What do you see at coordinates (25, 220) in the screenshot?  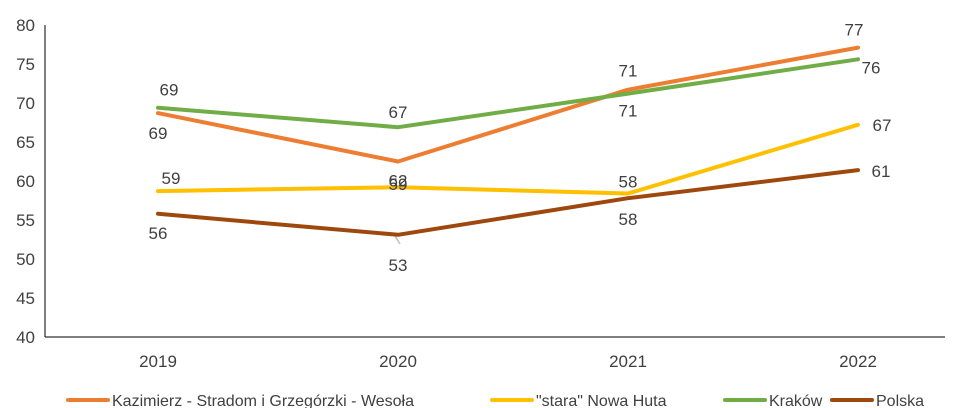 I see `y-tick-label: 55` at bounding box center [25, 220].